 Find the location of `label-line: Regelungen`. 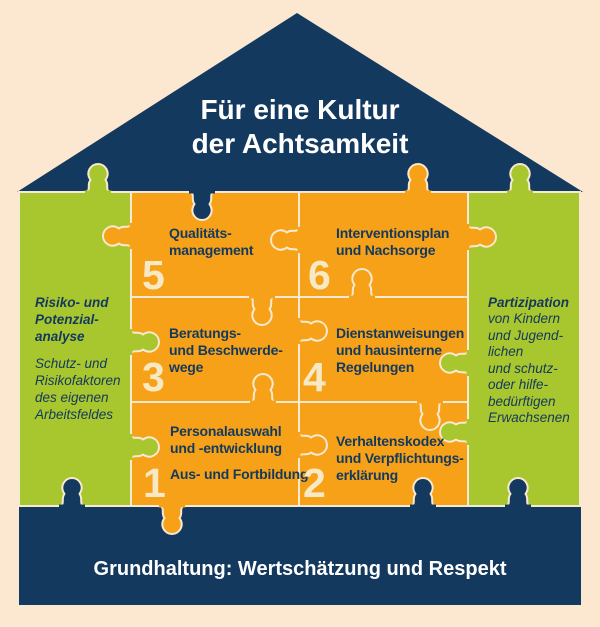

label-line: Regelungen is located at coordinates (375, 367).